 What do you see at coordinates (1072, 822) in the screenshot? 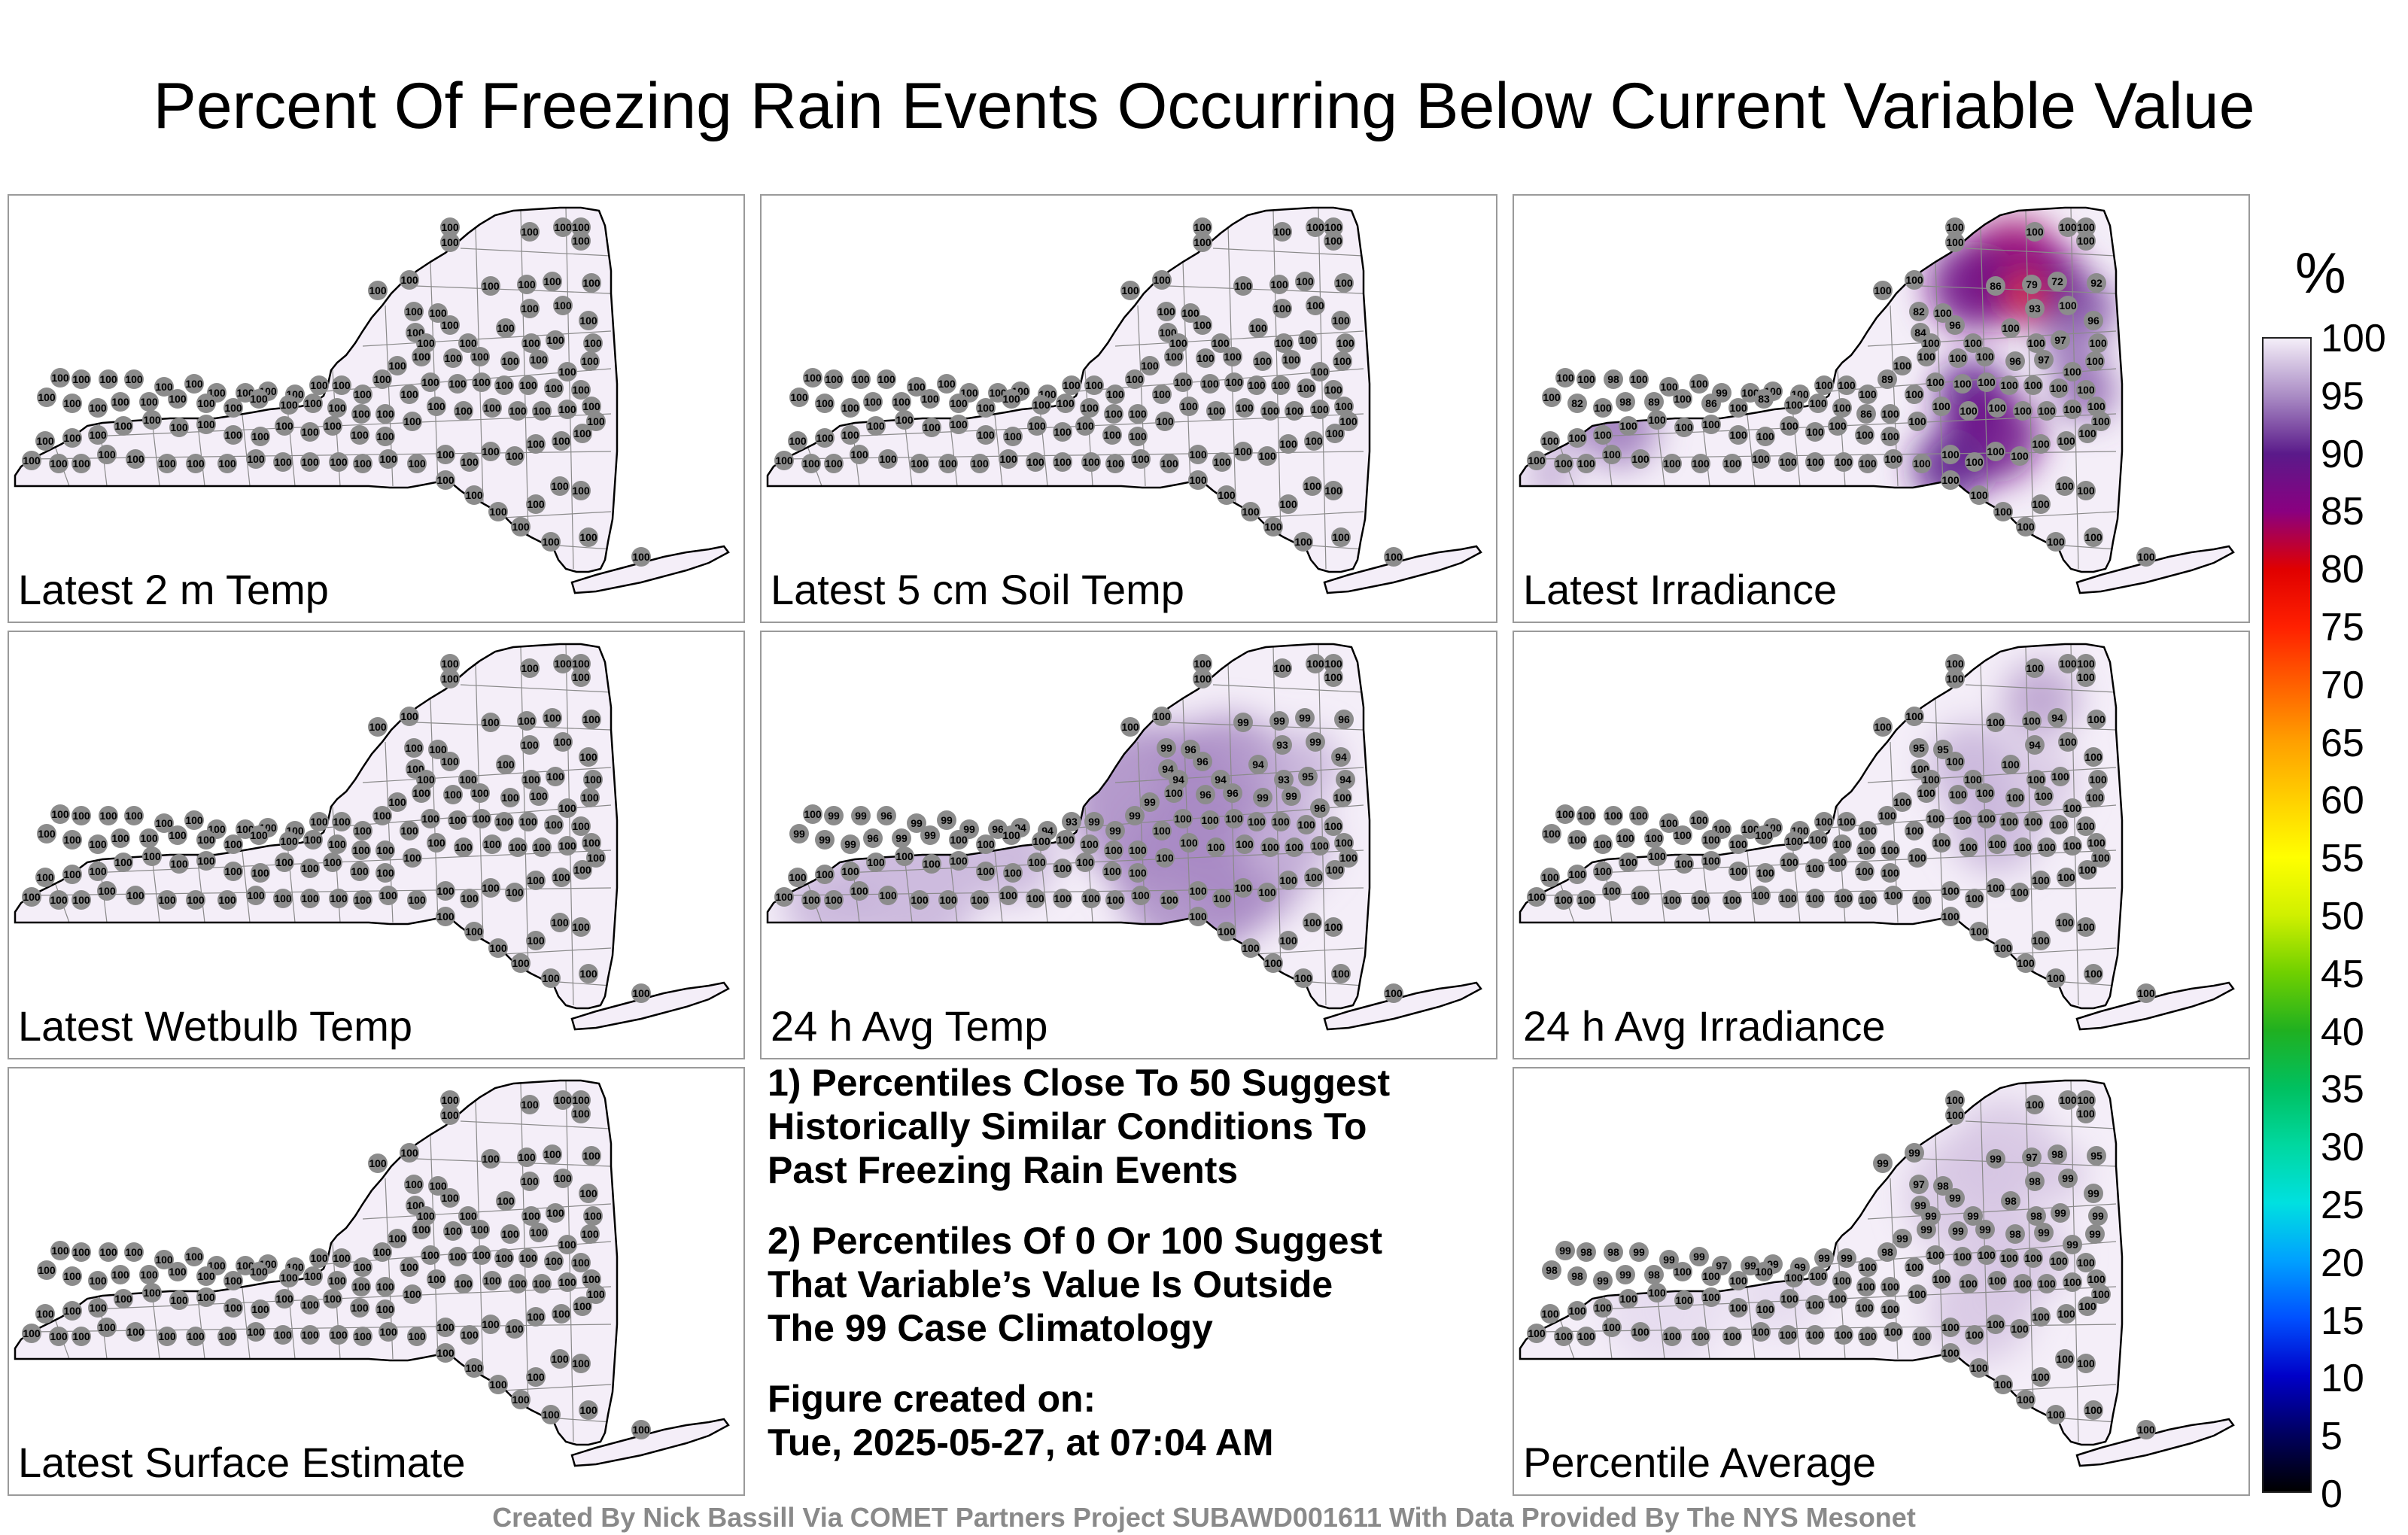
I see `station-value: 93` at bounding box center [1072, 822].